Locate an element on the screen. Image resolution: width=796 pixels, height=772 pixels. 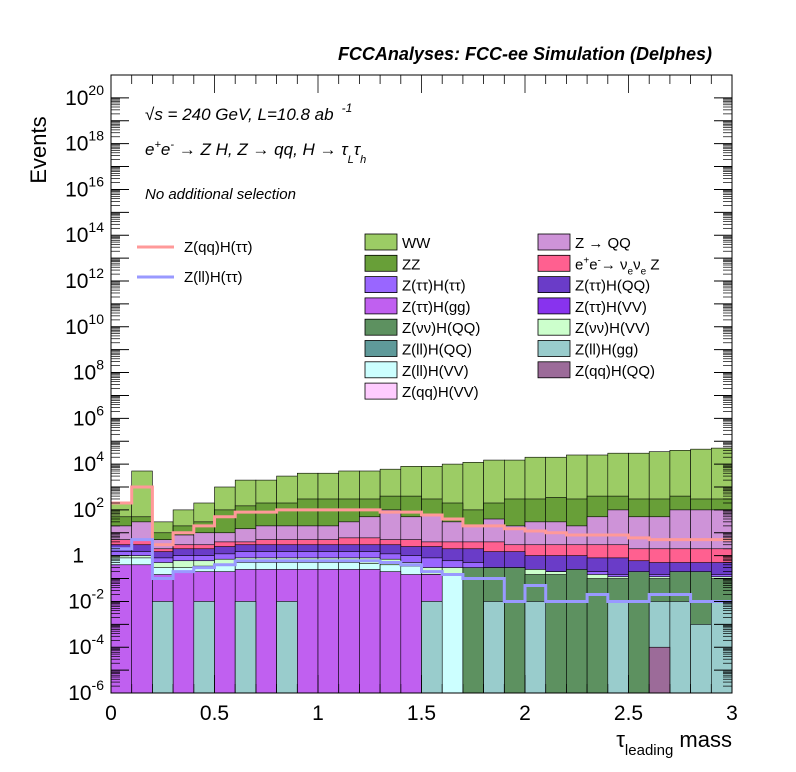
legend-label: Z(ττ)H(VV) is located at coordinates (611, 307).